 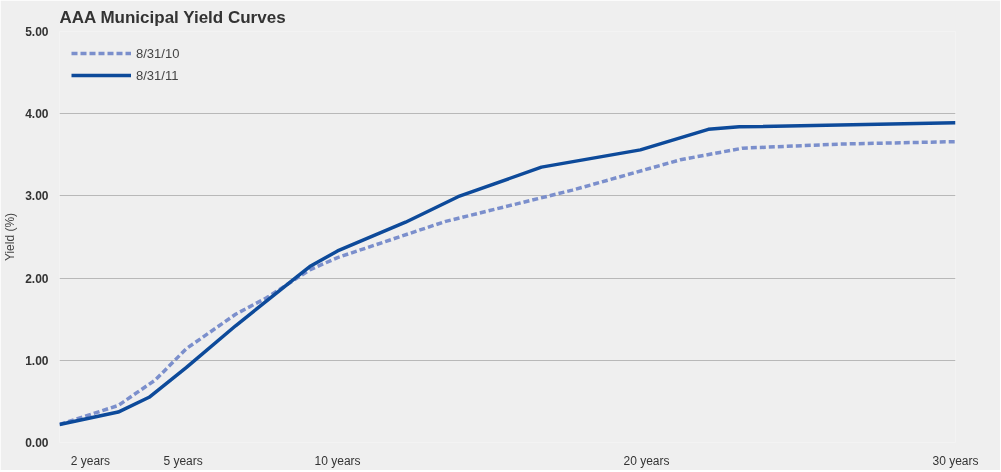 What do you see at coordinates (37, 32) in the screenshot?
I see `y-tick-label: 5.00` at bounding box center [37, 32].